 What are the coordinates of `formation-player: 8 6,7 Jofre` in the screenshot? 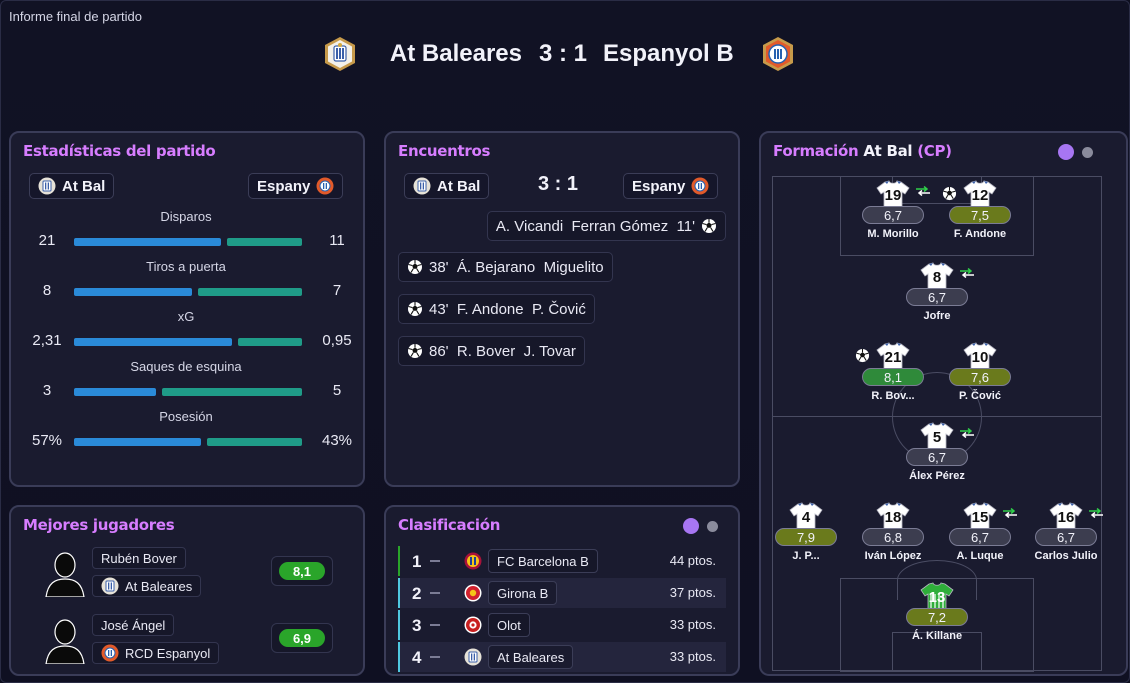 It's located at (937, 292).